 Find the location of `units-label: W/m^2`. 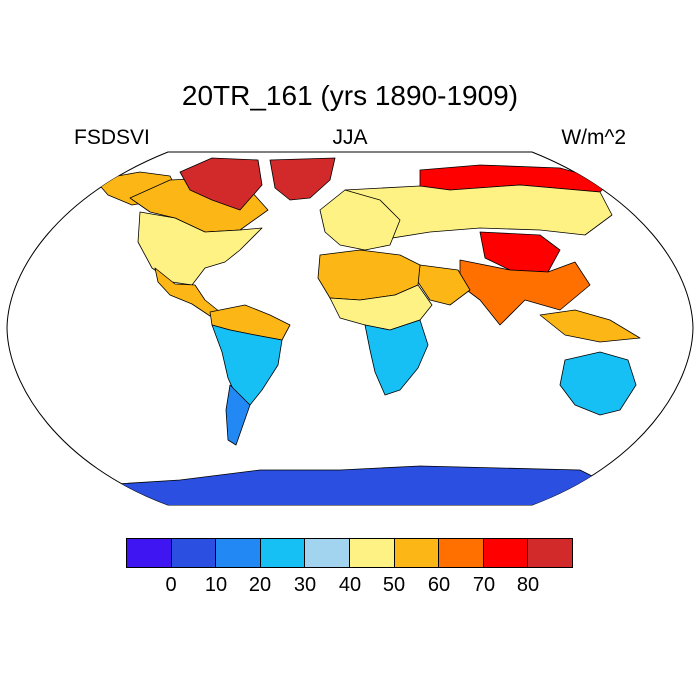

units-label: W/m^2 is located at coordinates (593, 137).